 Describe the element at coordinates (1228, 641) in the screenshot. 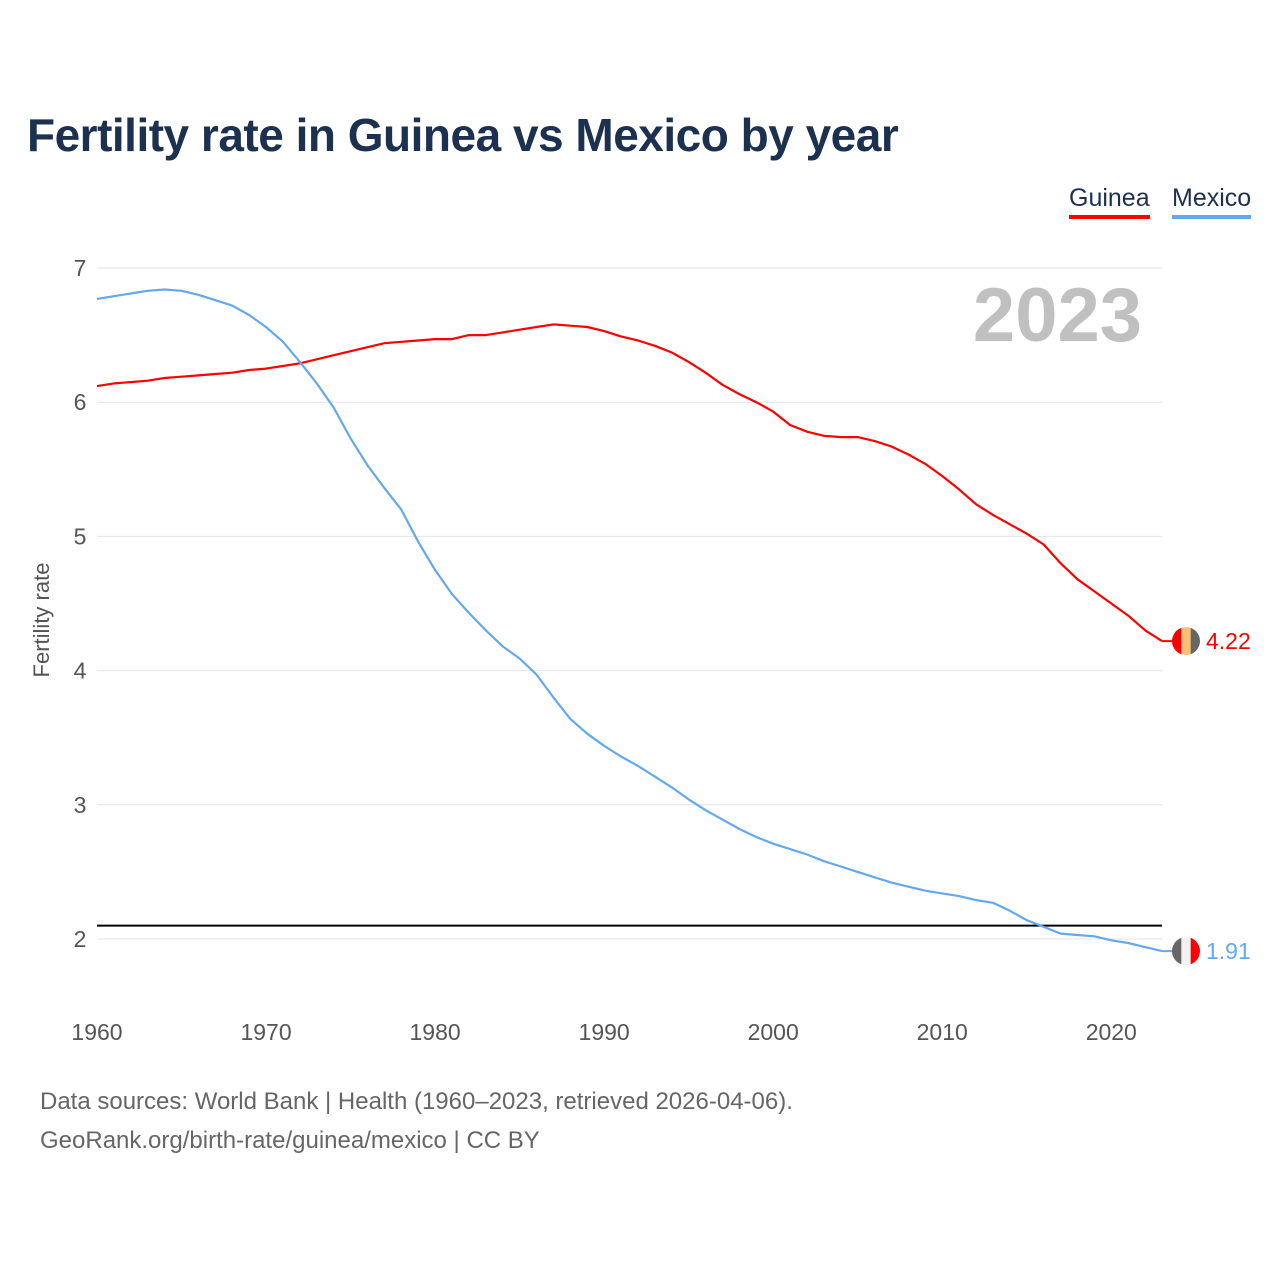

I see `end-value-label-guinea: 4.22` at that location.